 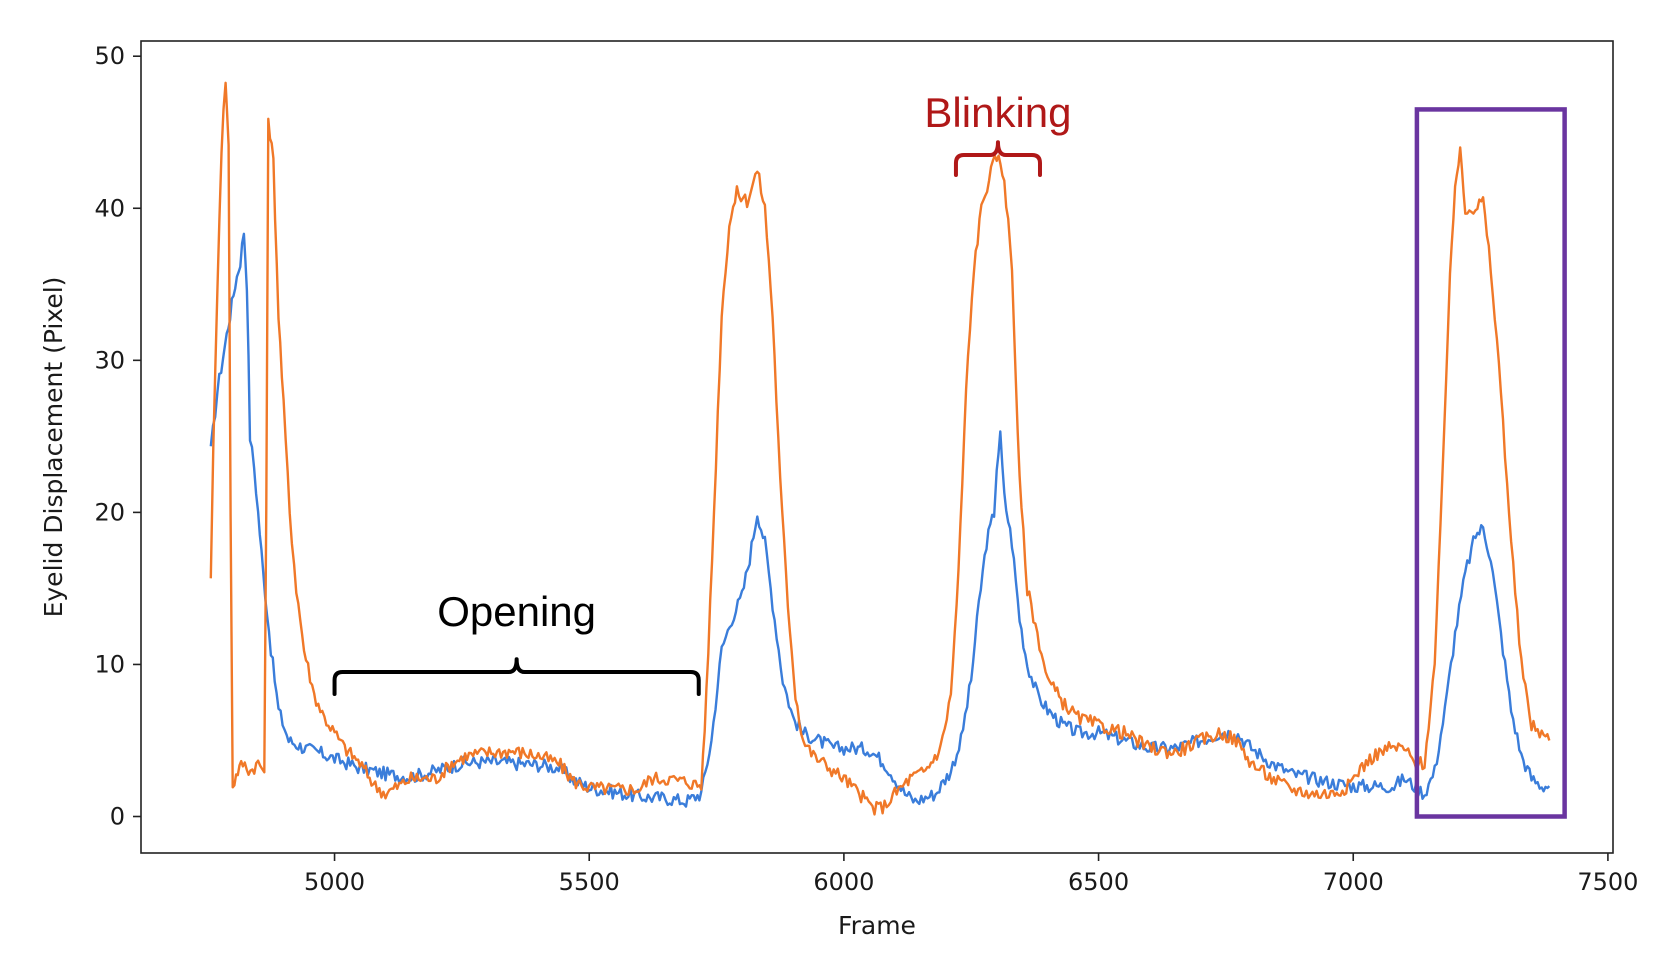 I want to click on y-tick-label: 40, so click(x=109, y=208).